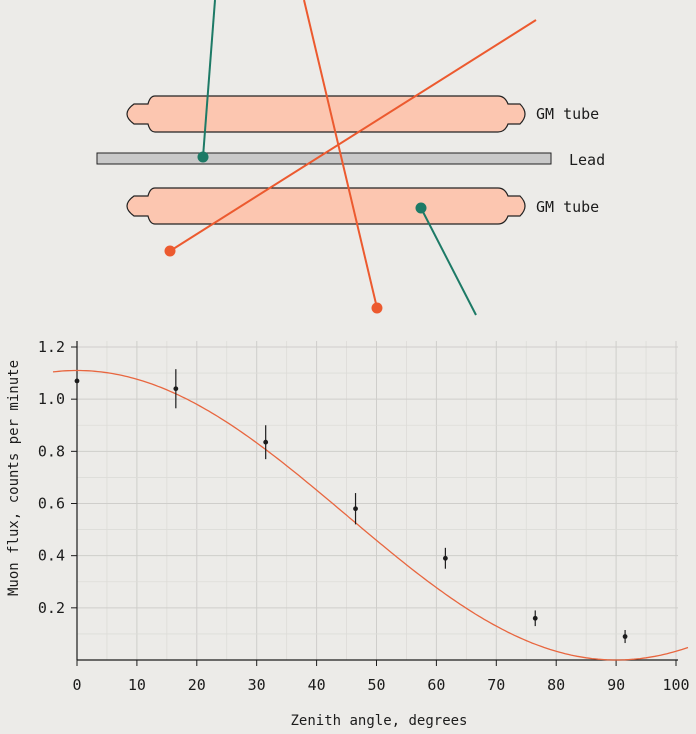 The height and width of the screenshot is (734, 696). What do you see at coordinates (137, 685) in the screenshot?
I see `x-tick-label: 10` at bounding box center [137, 685].